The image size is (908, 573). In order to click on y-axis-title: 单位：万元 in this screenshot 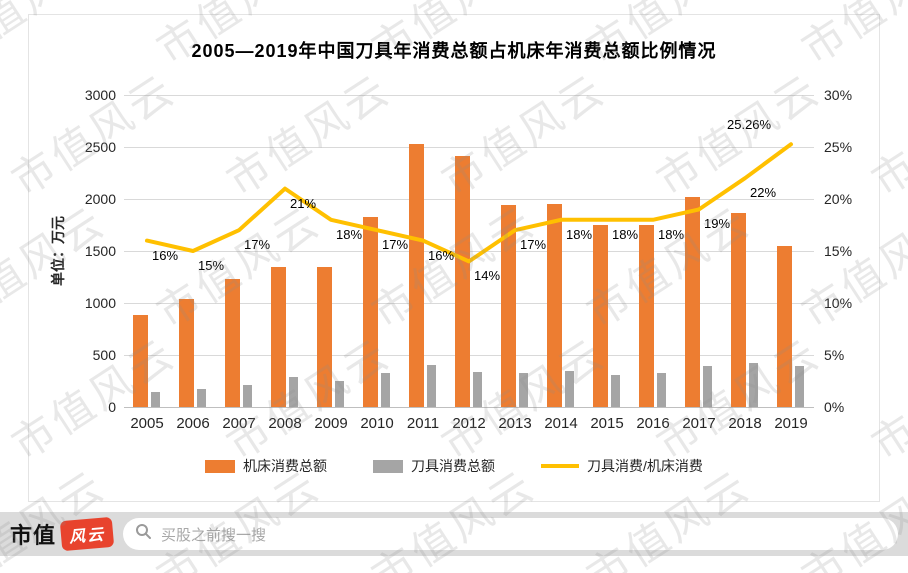, I will do `click(58, 251)`.